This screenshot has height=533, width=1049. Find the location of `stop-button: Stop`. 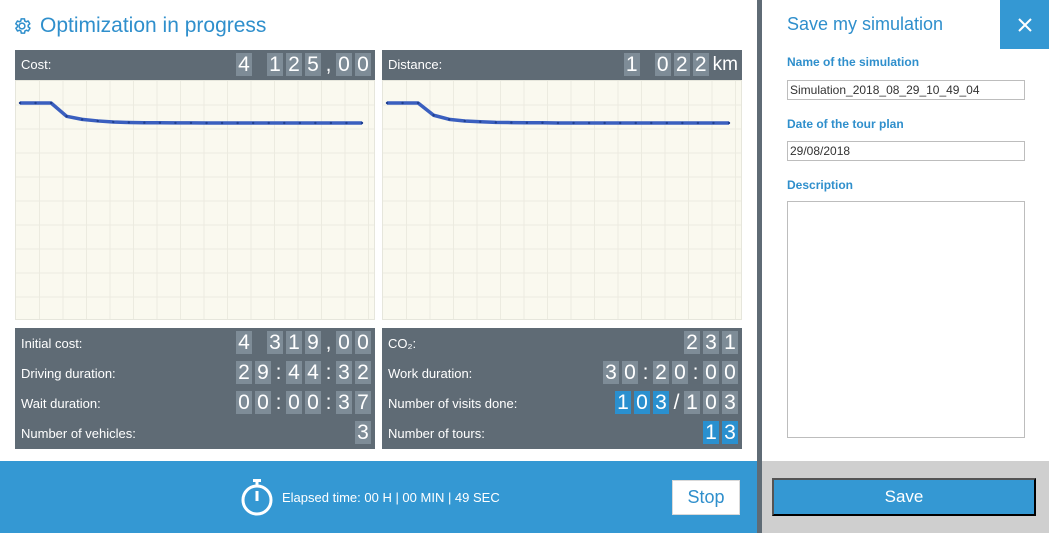

stop-button: Stop is located at coordinates (706, 497).